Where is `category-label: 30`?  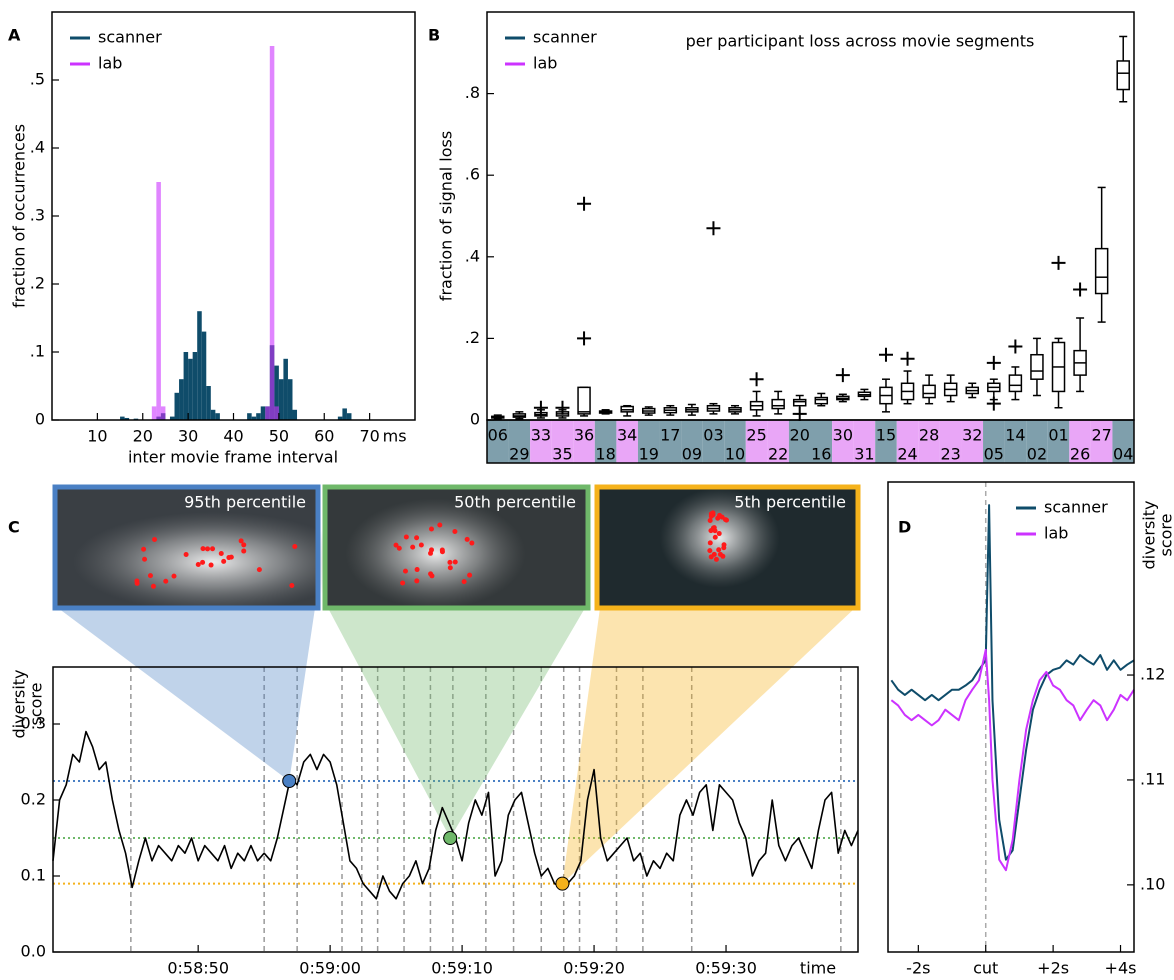
category-label: 30 is located at coordinates (843, 435).